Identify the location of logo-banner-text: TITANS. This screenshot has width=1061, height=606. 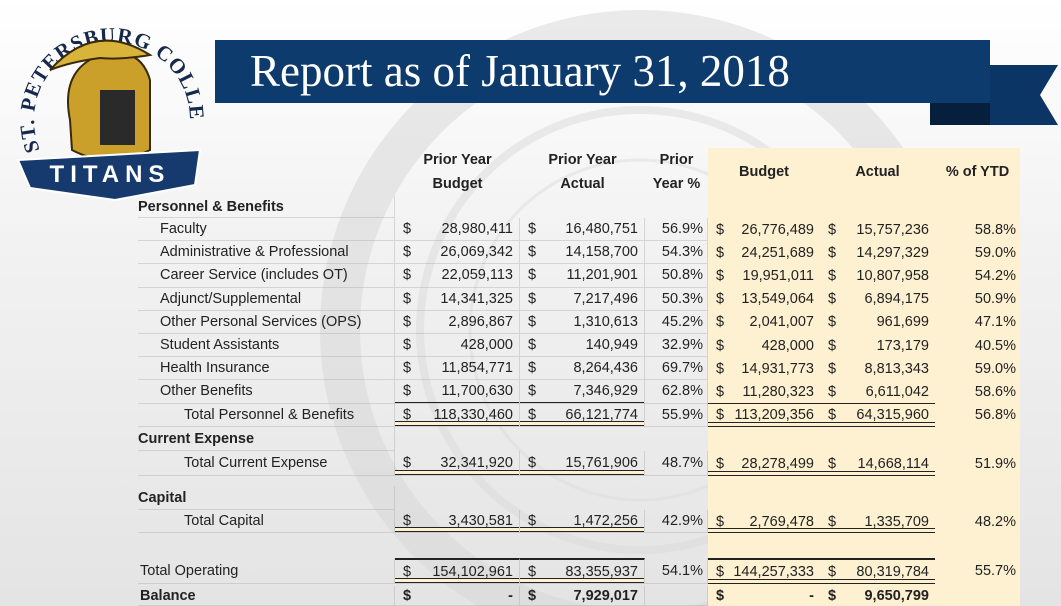
(110, 174).